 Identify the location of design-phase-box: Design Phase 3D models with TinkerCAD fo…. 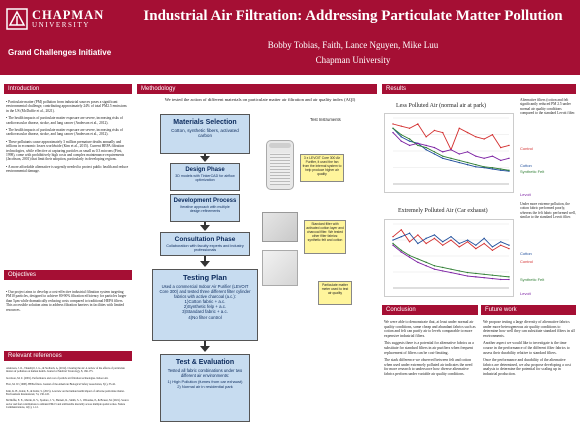
(205, 177).